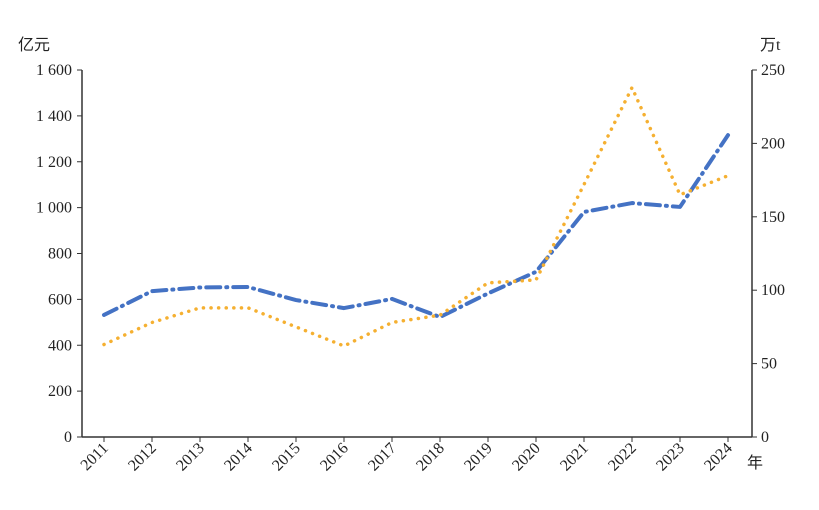 The height and width of the screenshot is (510, 819). What do you see at coordinates (54, 208) in the screenshot?
I see `left-tick-label: 1 000` at bounding box center [54, 208].